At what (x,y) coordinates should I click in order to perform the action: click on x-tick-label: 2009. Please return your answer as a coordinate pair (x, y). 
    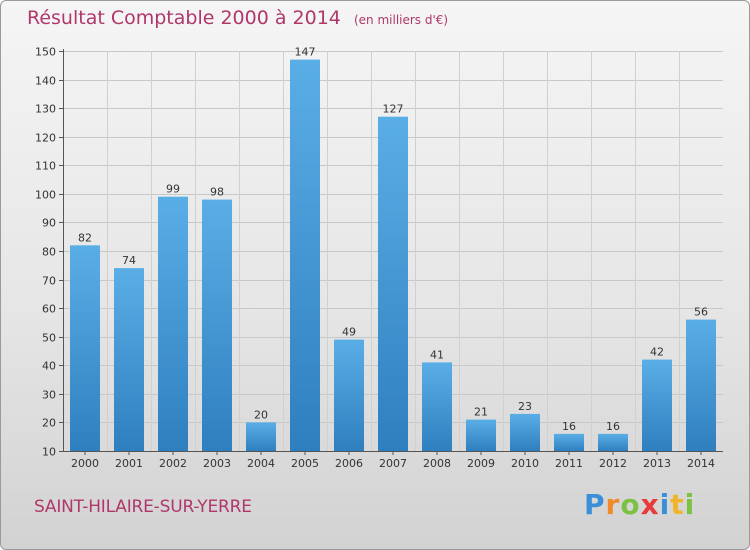
    Looking at the image, I should click on (481, 463).